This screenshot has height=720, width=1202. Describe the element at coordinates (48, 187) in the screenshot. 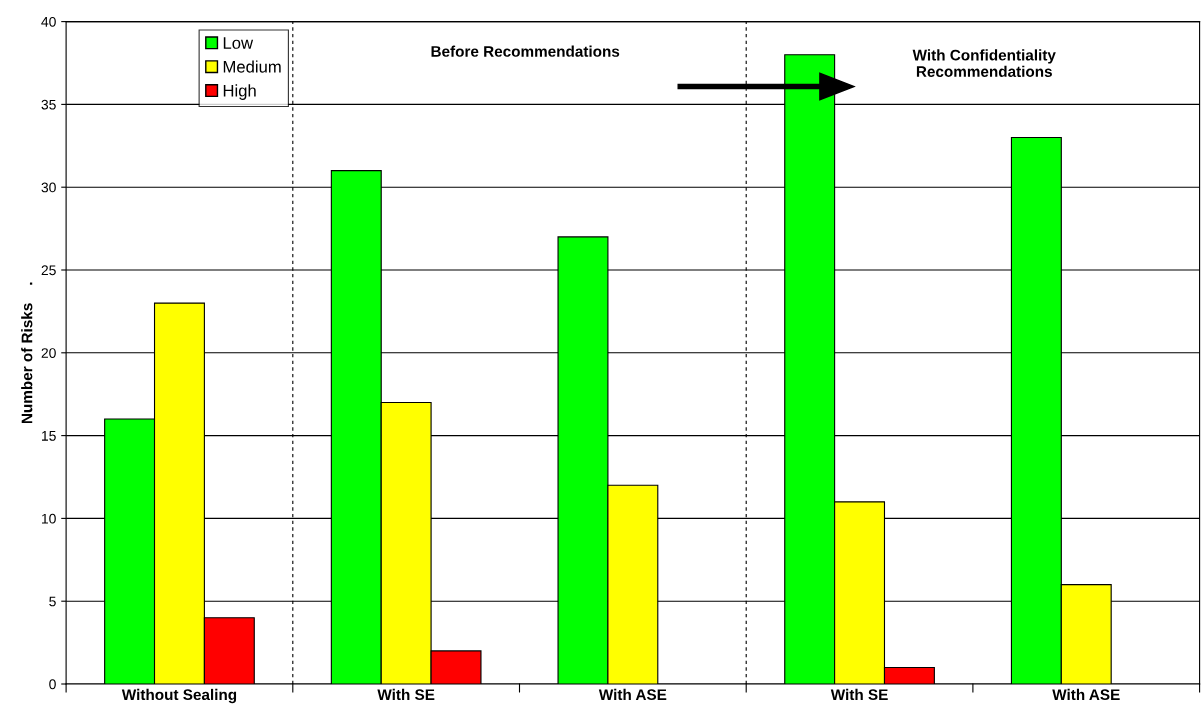

I see `y-tick-label: 30` at that location.